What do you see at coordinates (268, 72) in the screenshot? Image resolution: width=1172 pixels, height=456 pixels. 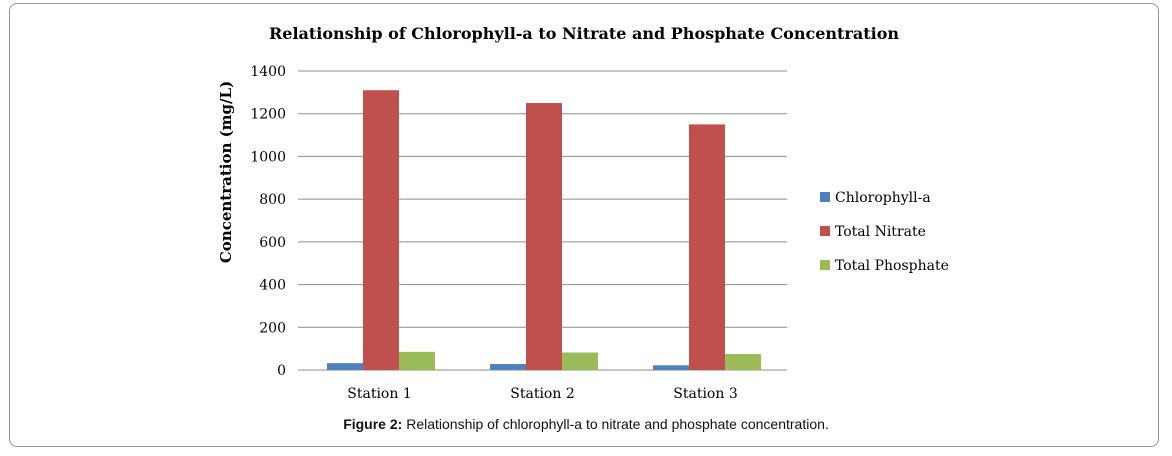 I see `y-tick-label: 1400` at bounding box center [268, 72].